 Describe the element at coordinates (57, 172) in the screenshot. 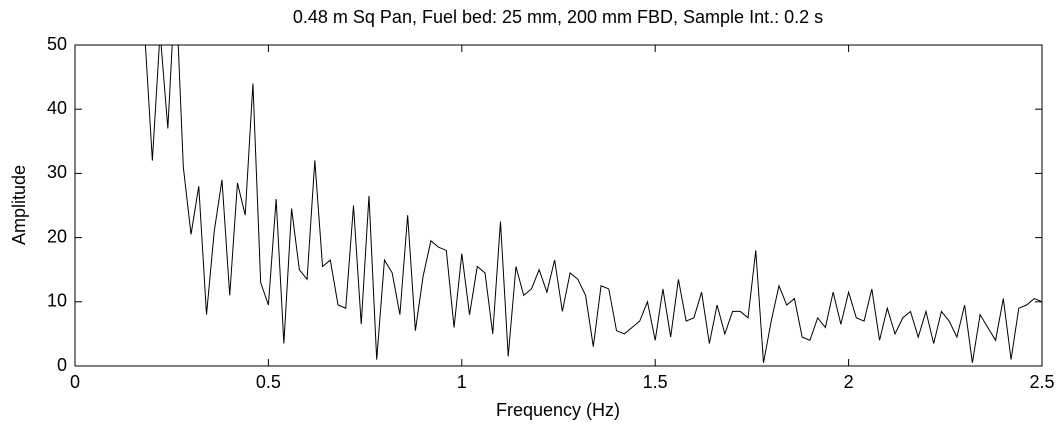

I see `y-tick-label: 30` at that location.